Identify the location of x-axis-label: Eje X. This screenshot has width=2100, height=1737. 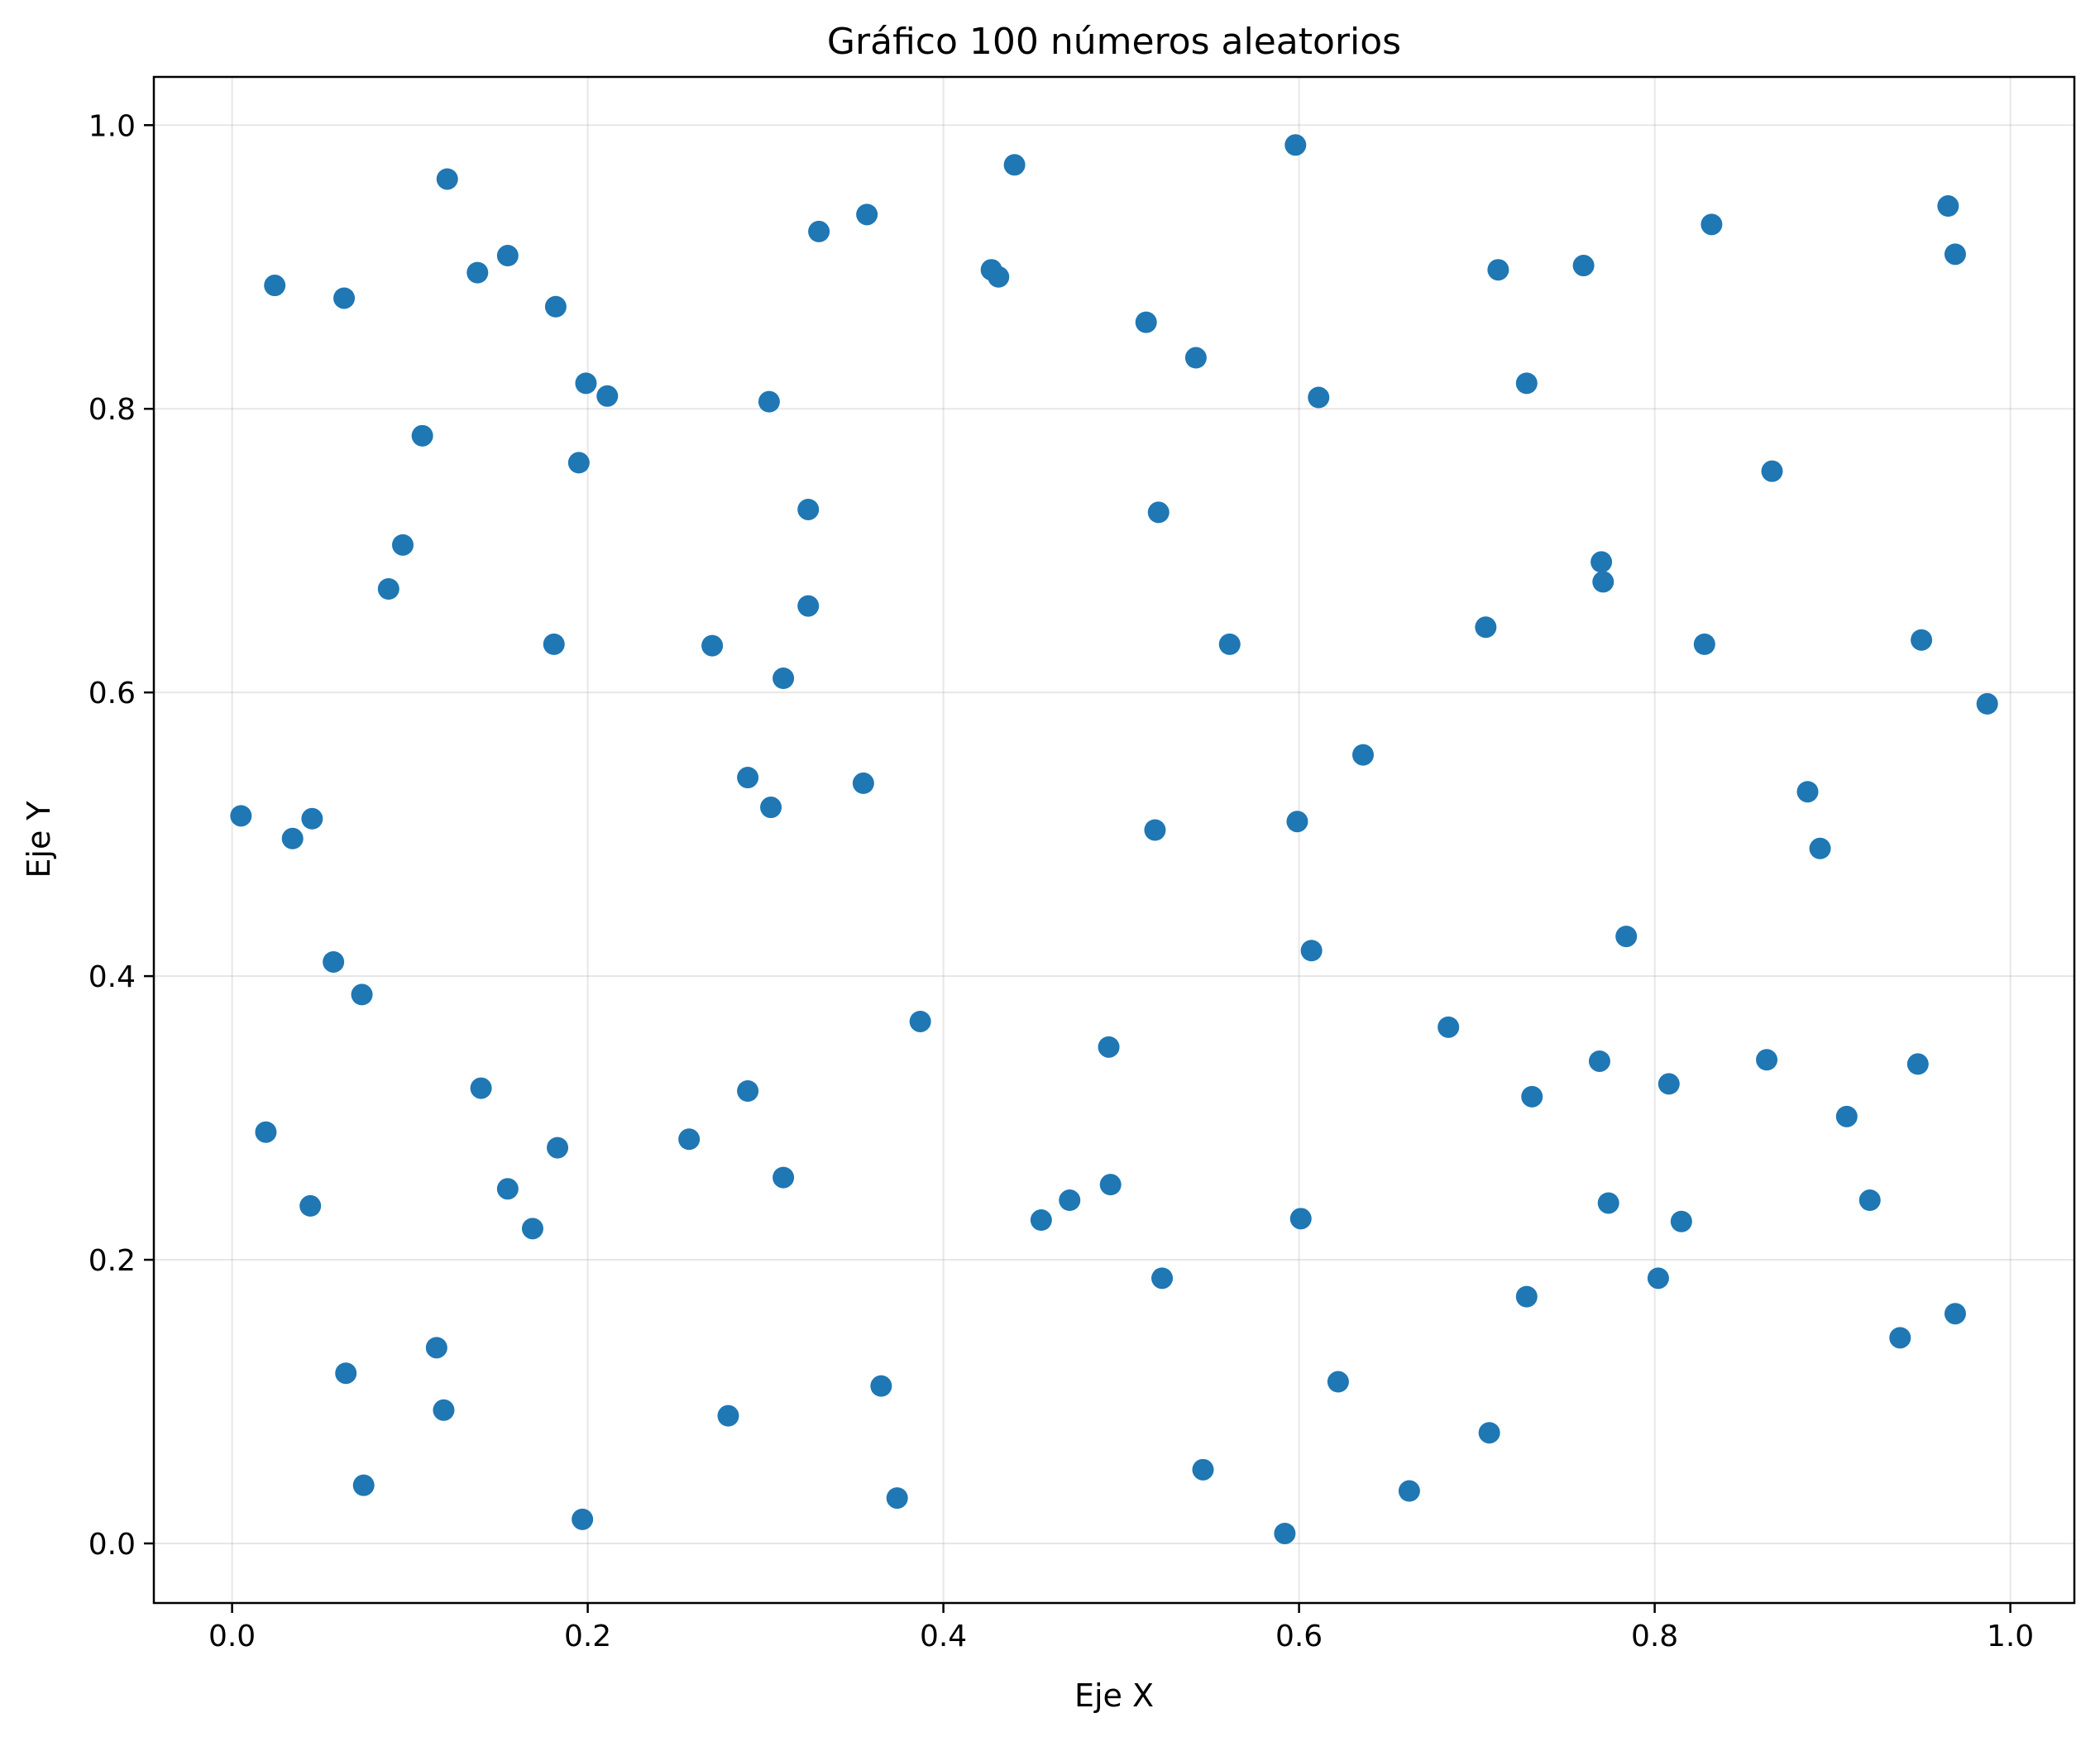
(1114, 1695).